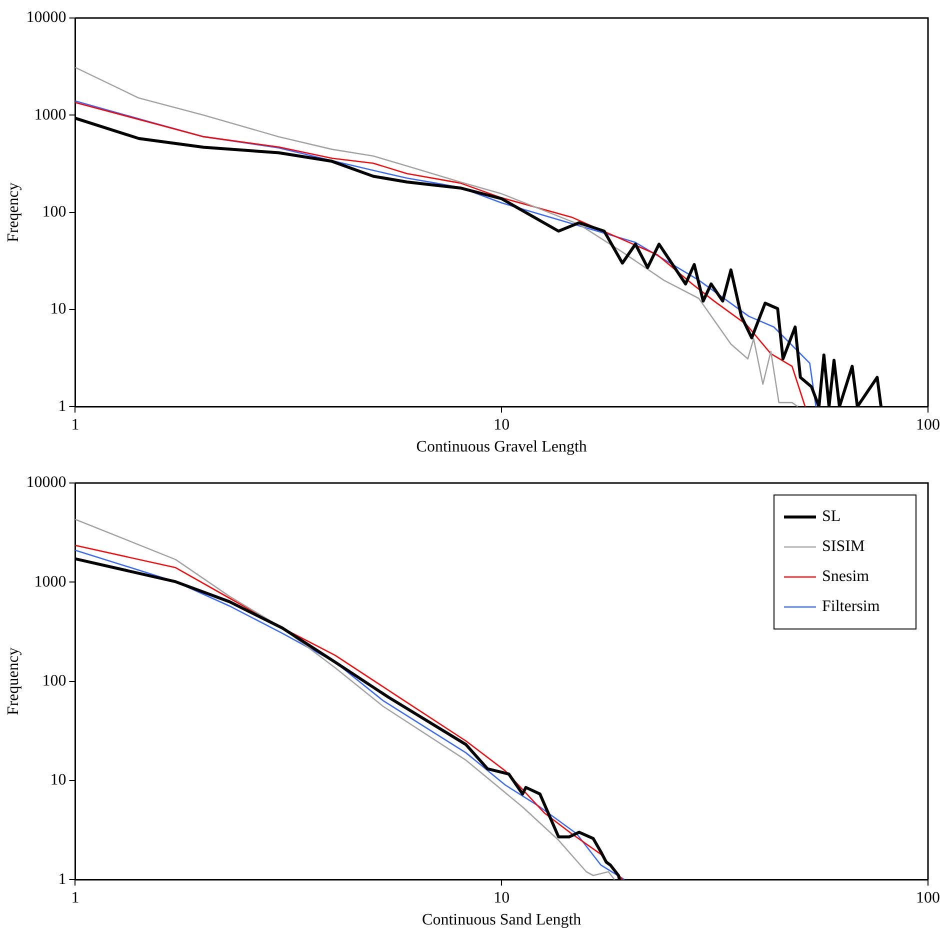 This screenshot has width=946, height=938. Describe the element at coordinates (501, 447) in the screenshot. I see `x-axis-title: Continuous Gravel Length` at that location.